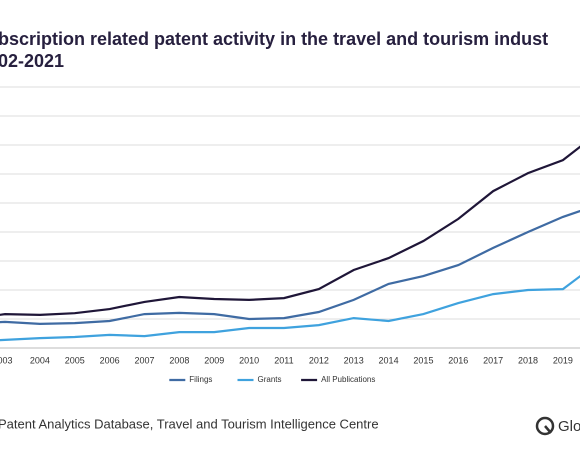  I want to click on logo-text: Glo, so click(569, 426).